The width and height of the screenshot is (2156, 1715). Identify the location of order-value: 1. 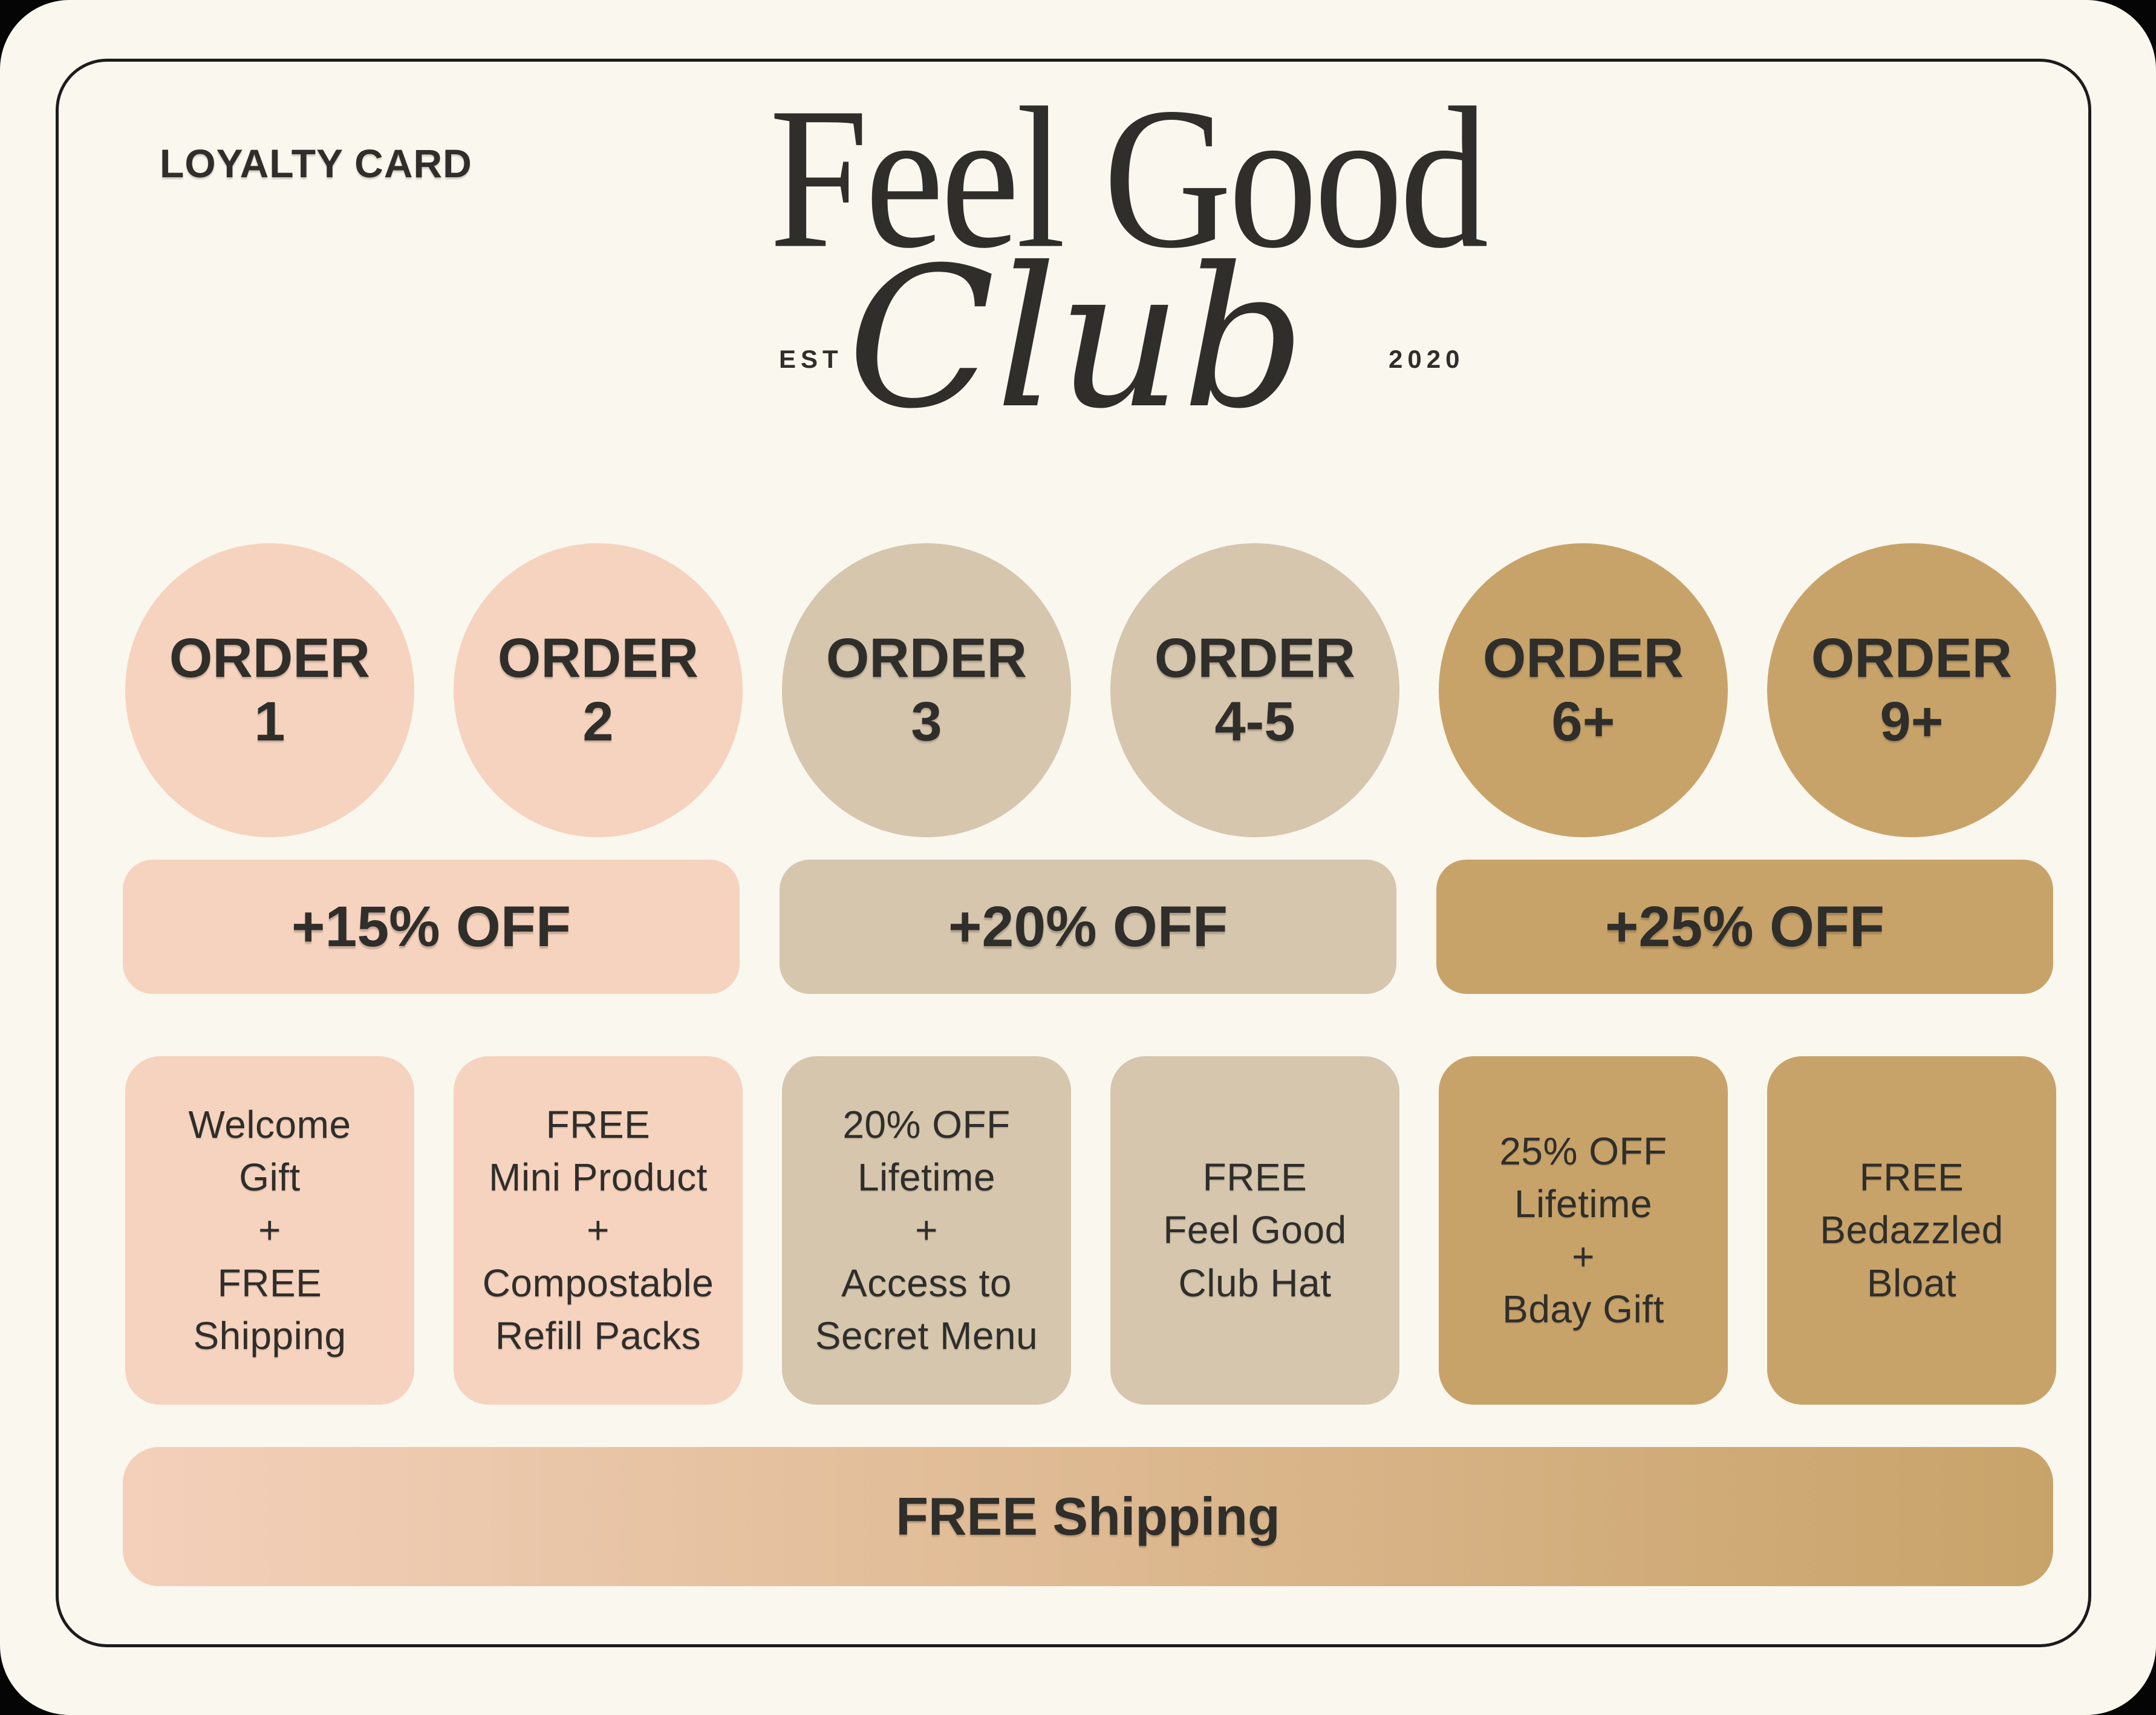
(269, 722).